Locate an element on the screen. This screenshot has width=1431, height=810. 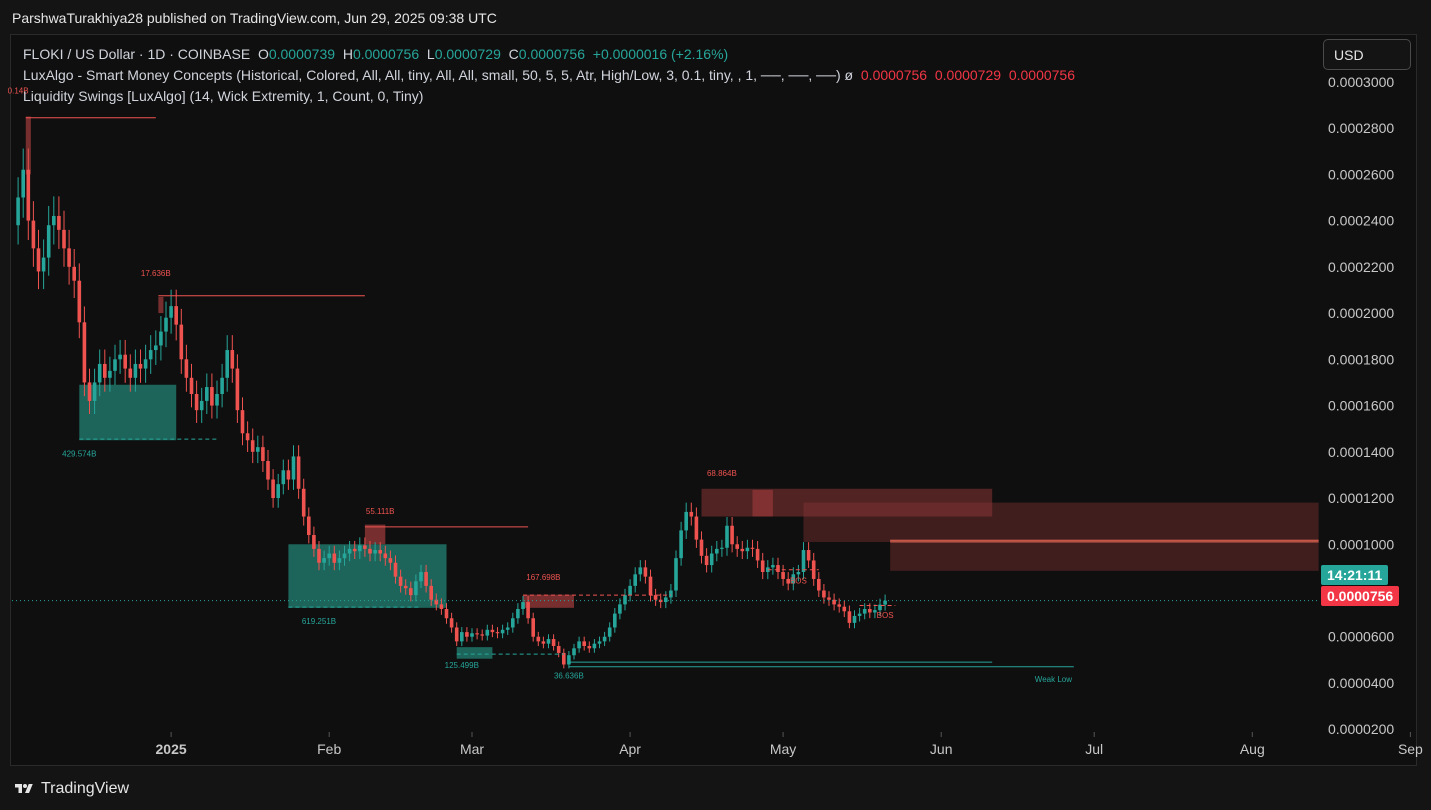
chart-annotation: 36.636B is located at coordinates (569, 675).